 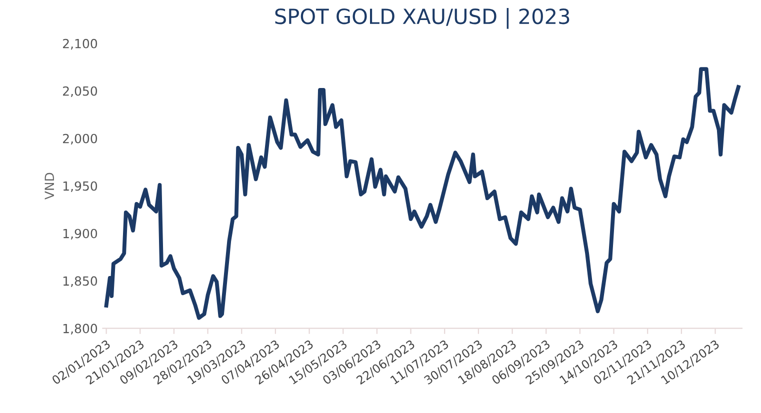 I want to click on chart-title: SPOT GOLD XAU/USD | 2023, so click(x=422, y=18).